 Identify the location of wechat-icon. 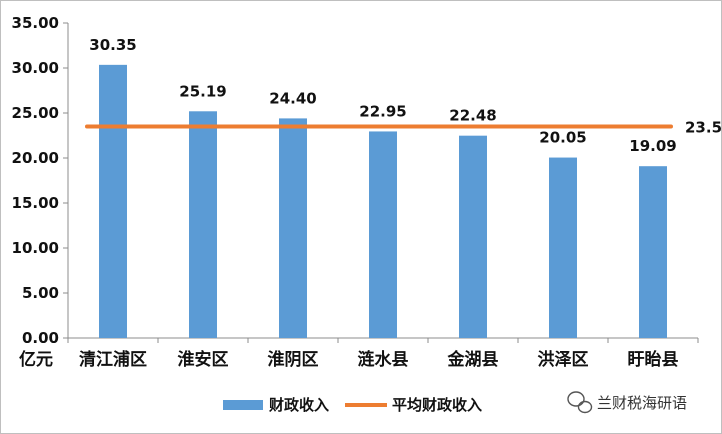
(580, 402).